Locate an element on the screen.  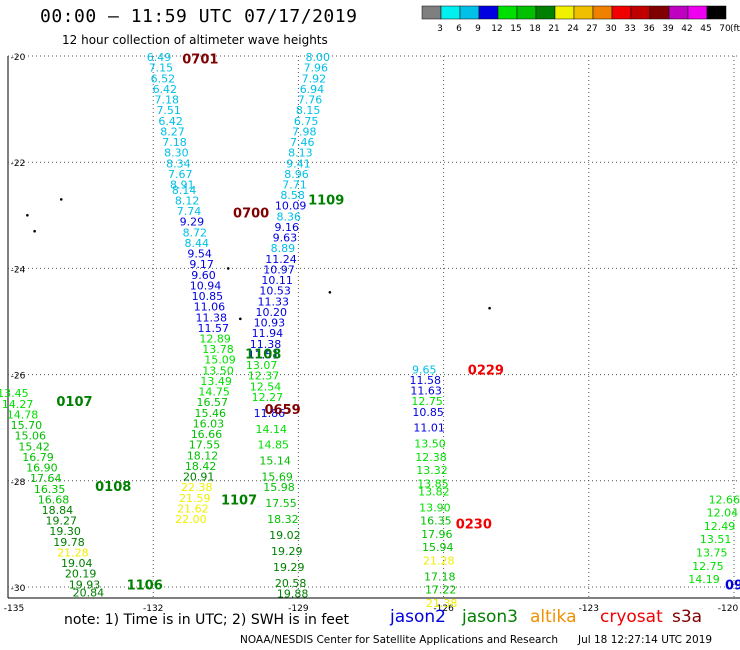
legend-swatch is located at coordinates (716, 12).